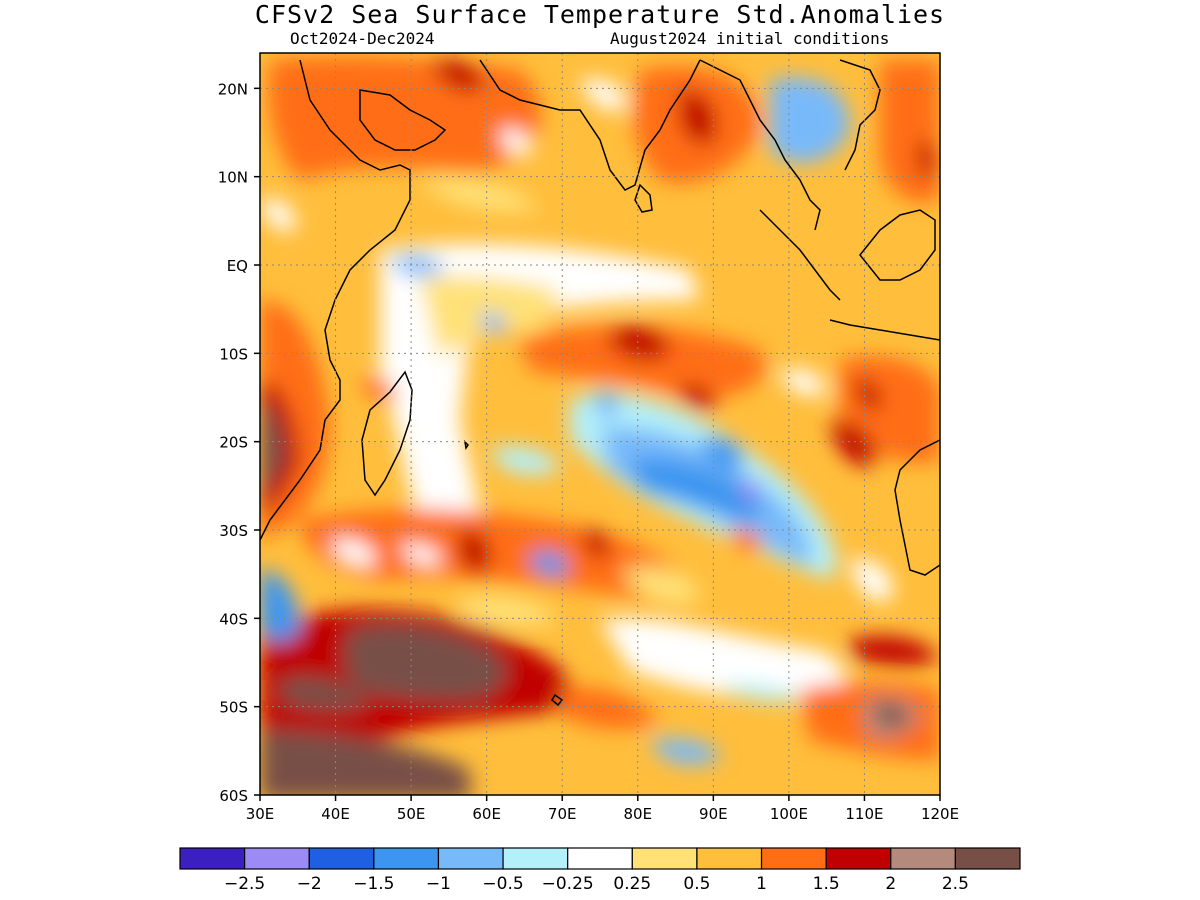 The width and height of the screenshot is (1200, 900). I want to click on y-tick-label: 40S, so click(233, 619).